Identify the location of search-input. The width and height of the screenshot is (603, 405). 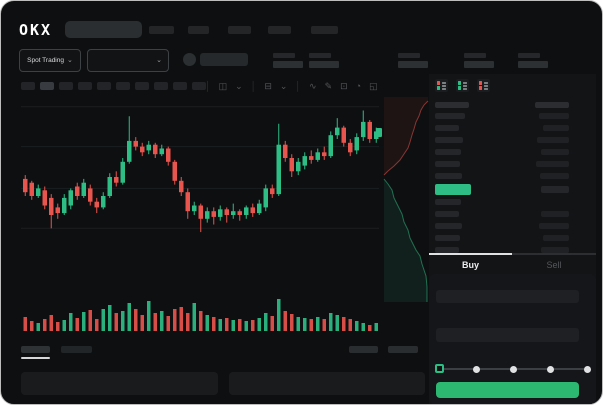
(103, 29).